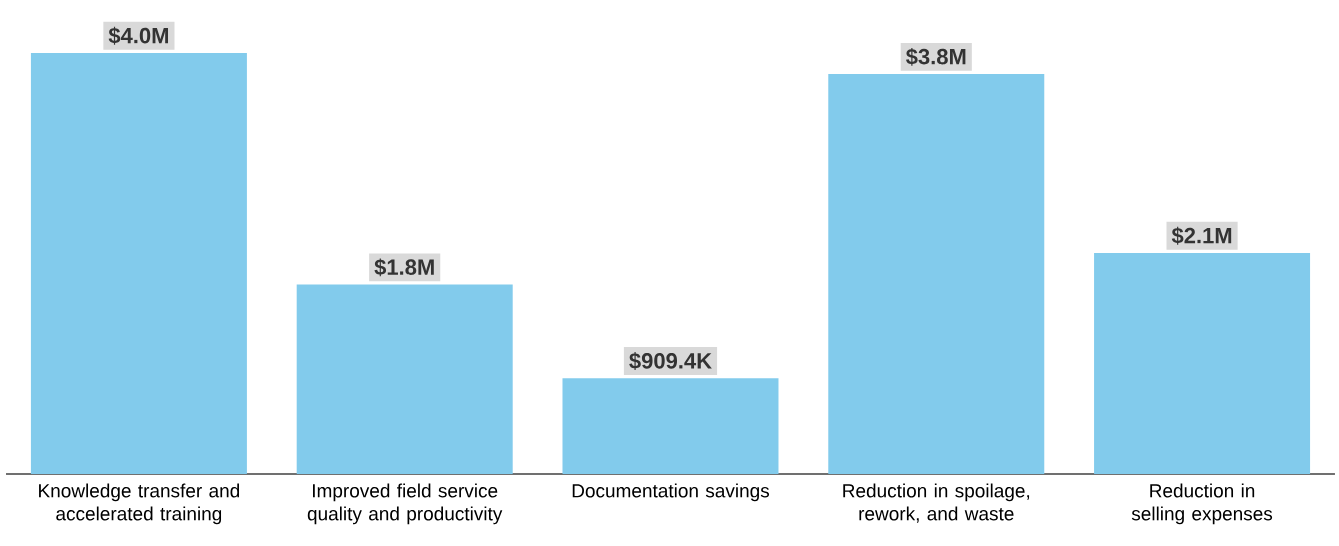 The width and height of the screenshot is (1339, 546). Describe the element at coordinates (935, 56) in the screenshot. I see `data-label: $3.8M` at that location.